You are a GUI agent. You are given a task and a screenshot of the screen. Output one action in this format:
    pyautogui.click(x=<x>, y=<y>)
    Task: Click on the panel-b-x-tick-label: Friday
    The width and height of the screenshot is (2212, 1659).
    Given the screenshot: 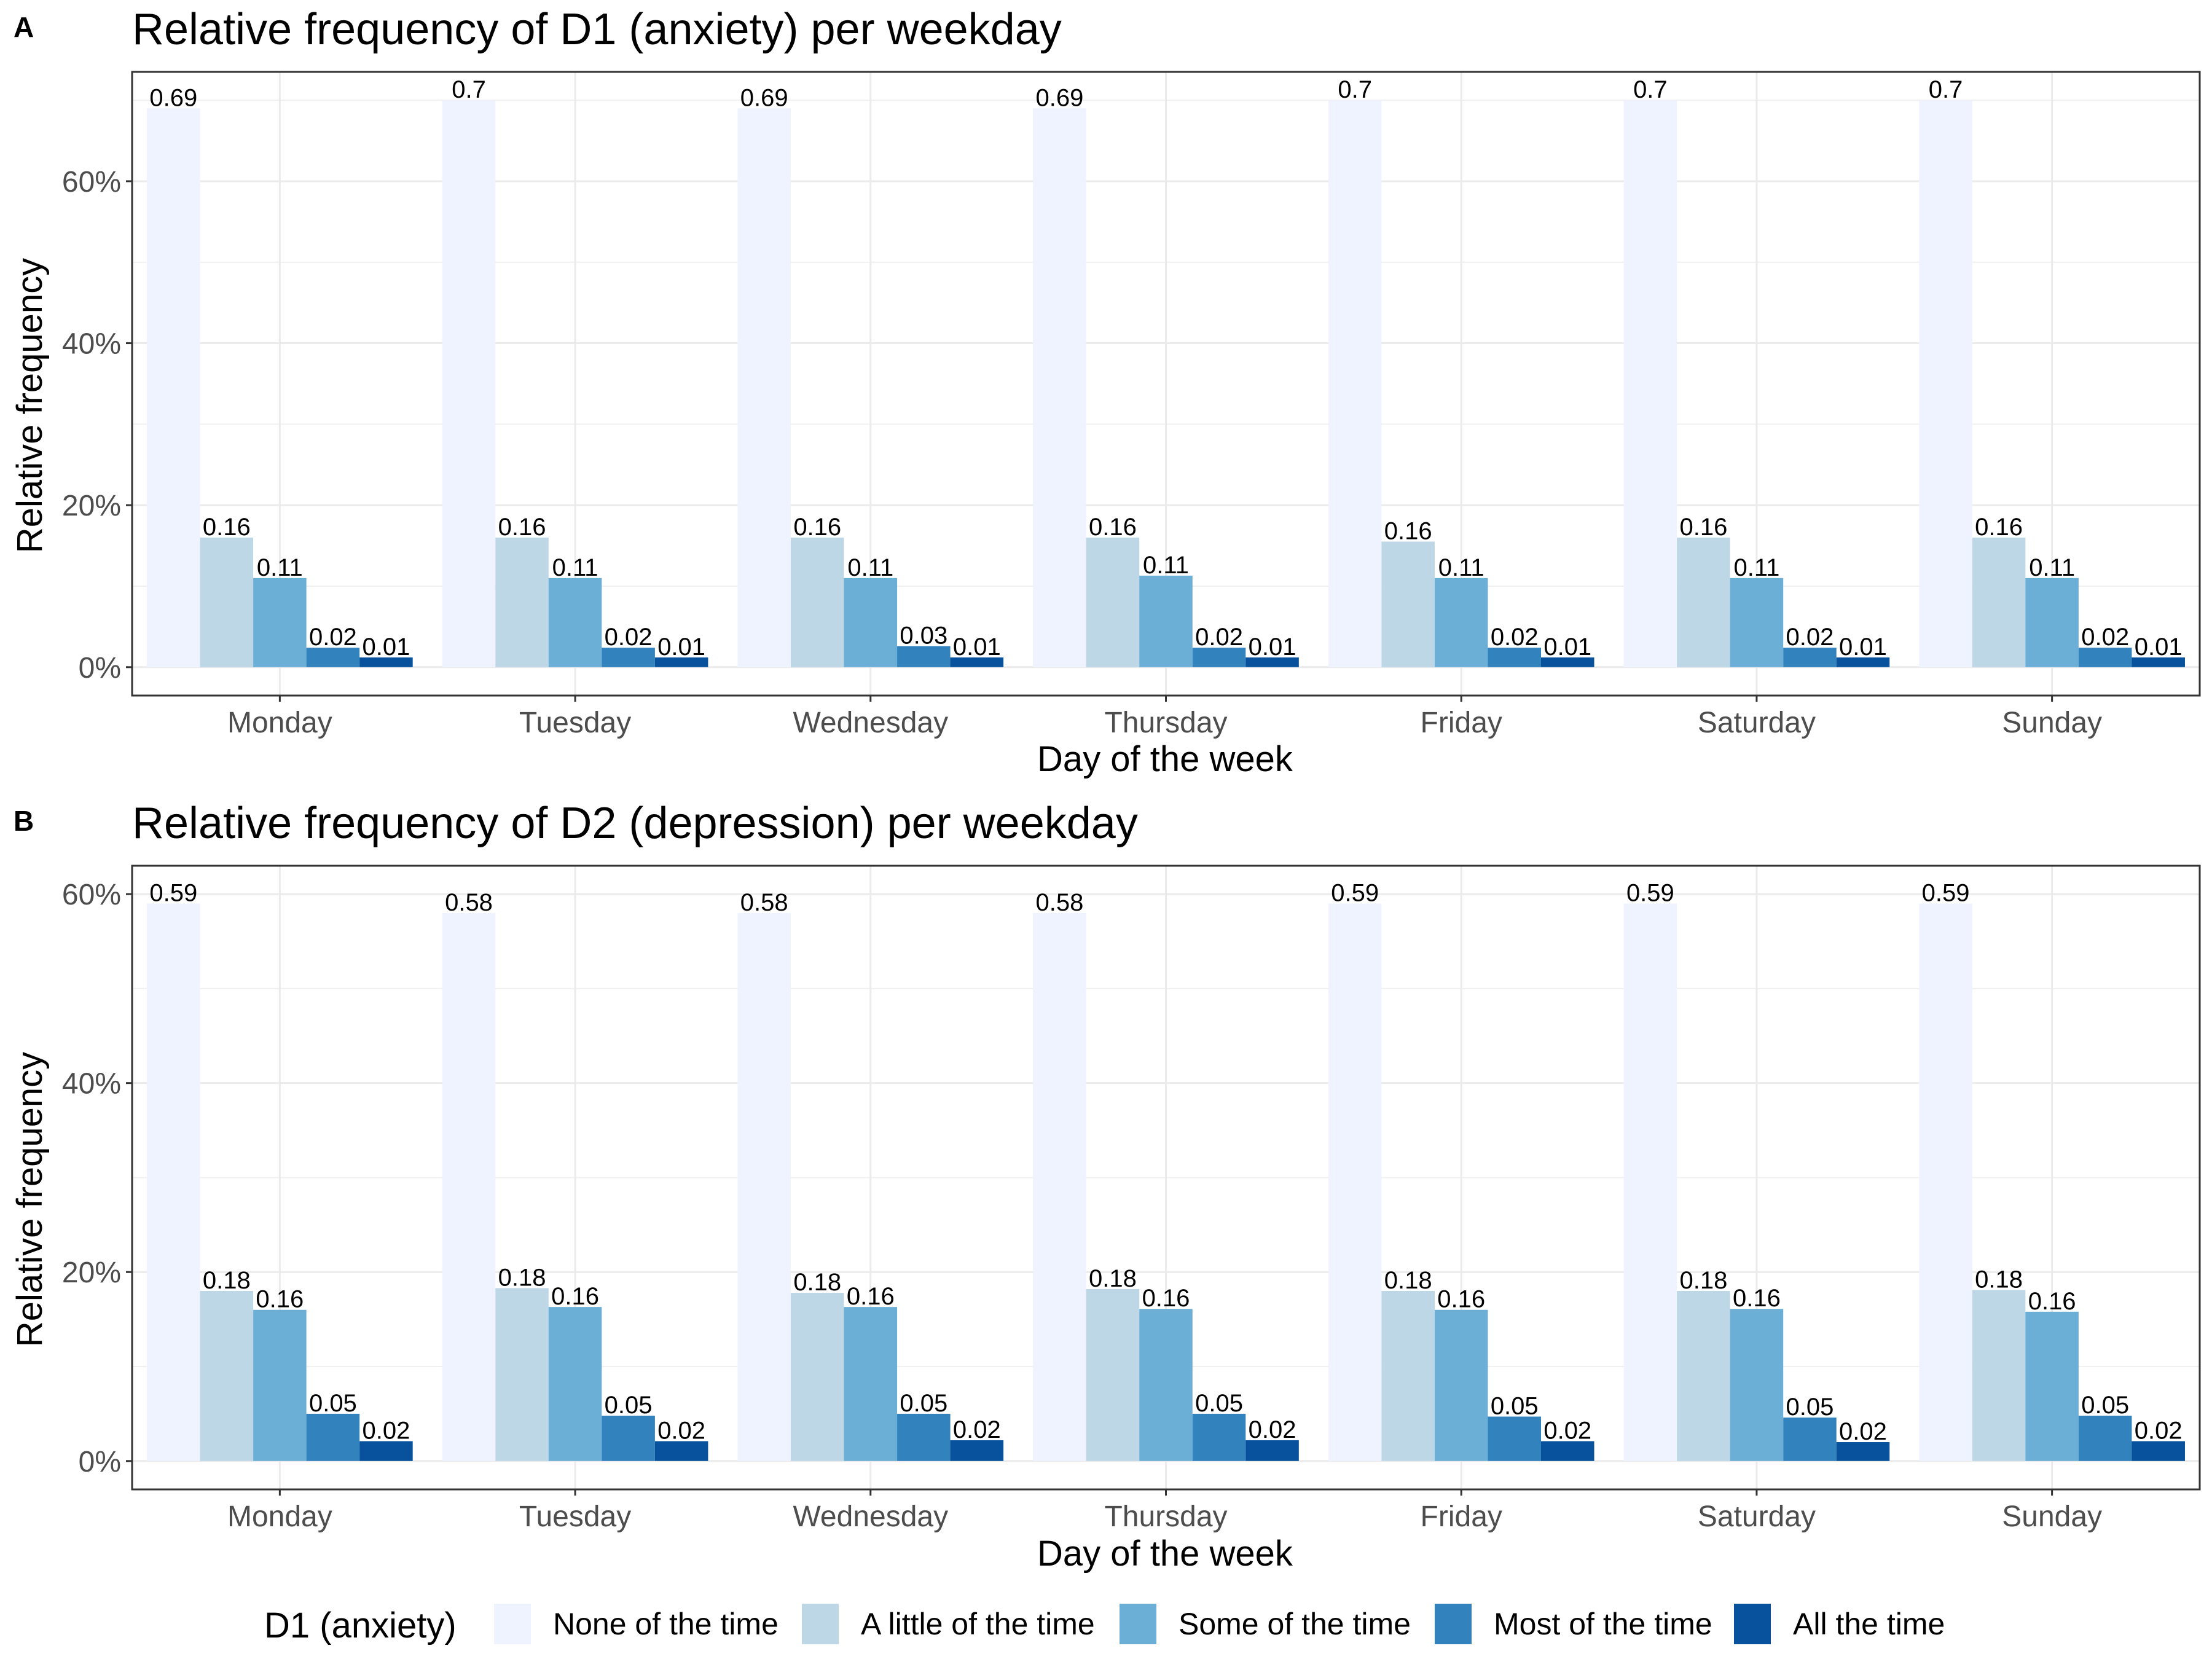 What is the action you would take?
    pyautogui.click(x=1461, y=1516)
    